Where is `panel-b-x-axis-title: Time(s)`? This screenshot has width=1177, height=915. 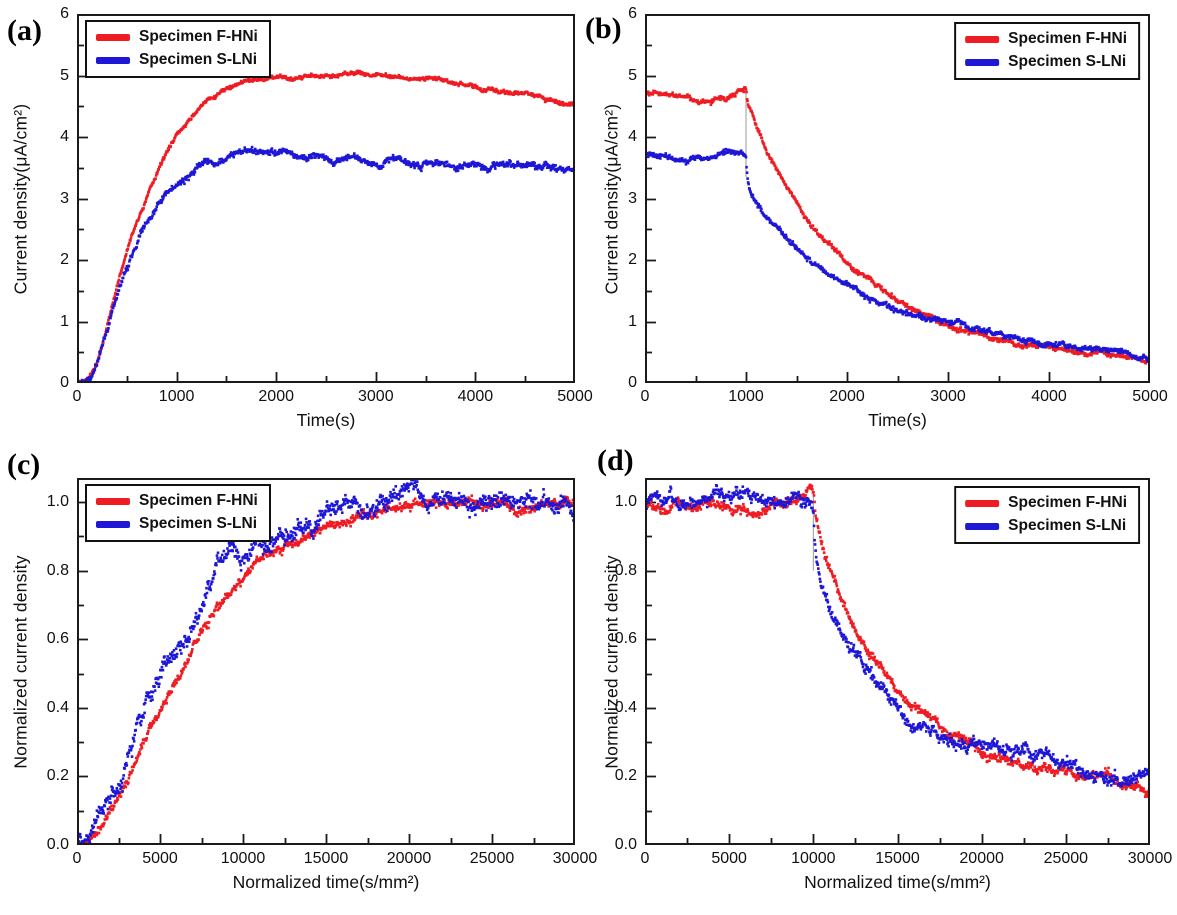
panel-b-x-axis-title: Time(s) is located at coordinates (897, 420).